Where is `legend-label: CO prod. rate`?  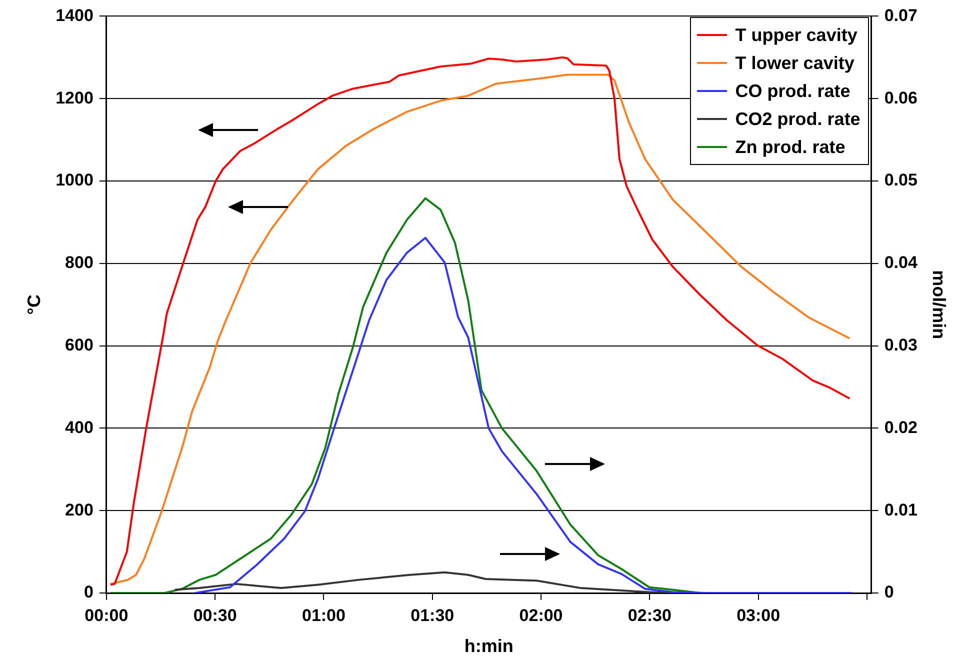
legend-label: CO prod. rate is located at coordinates (792, 91).